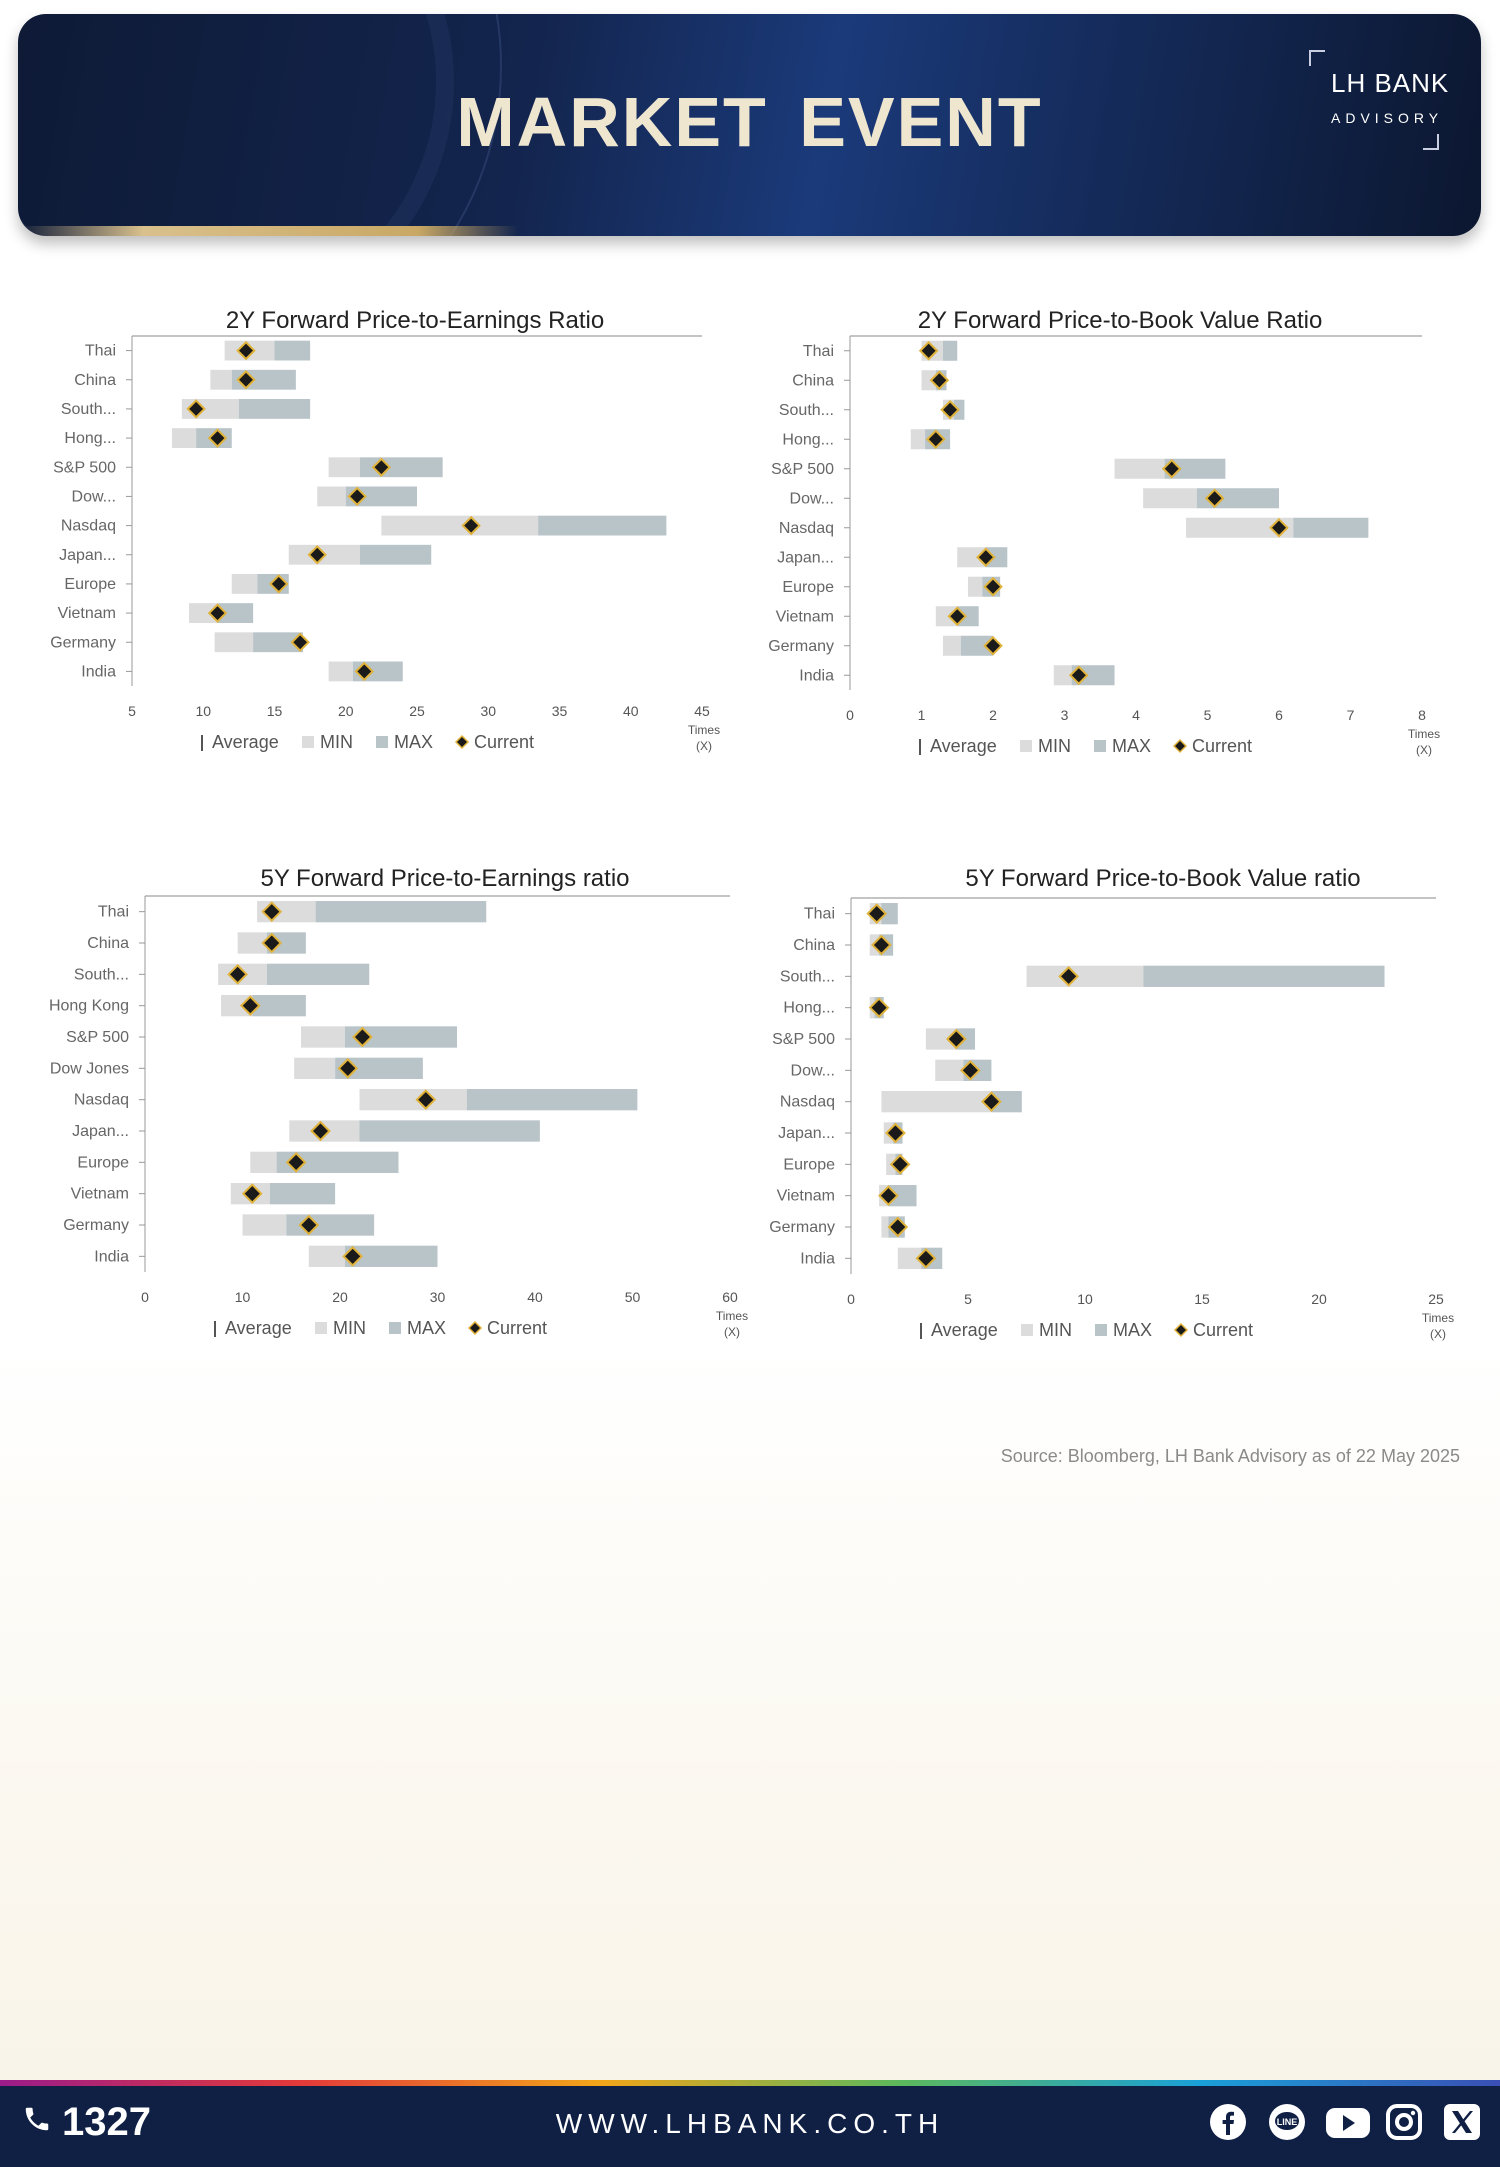 This screenshot has height=2167, width=1500. I want to click on x-tick-label: 2, so click(993, 715).